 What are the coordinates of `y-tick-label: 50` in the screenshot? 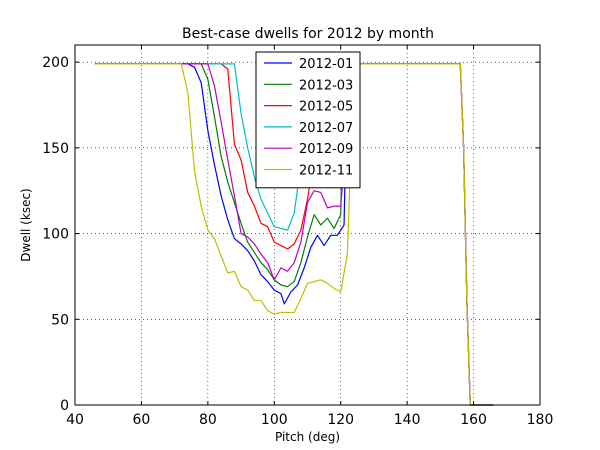 It's located at (60, 320).